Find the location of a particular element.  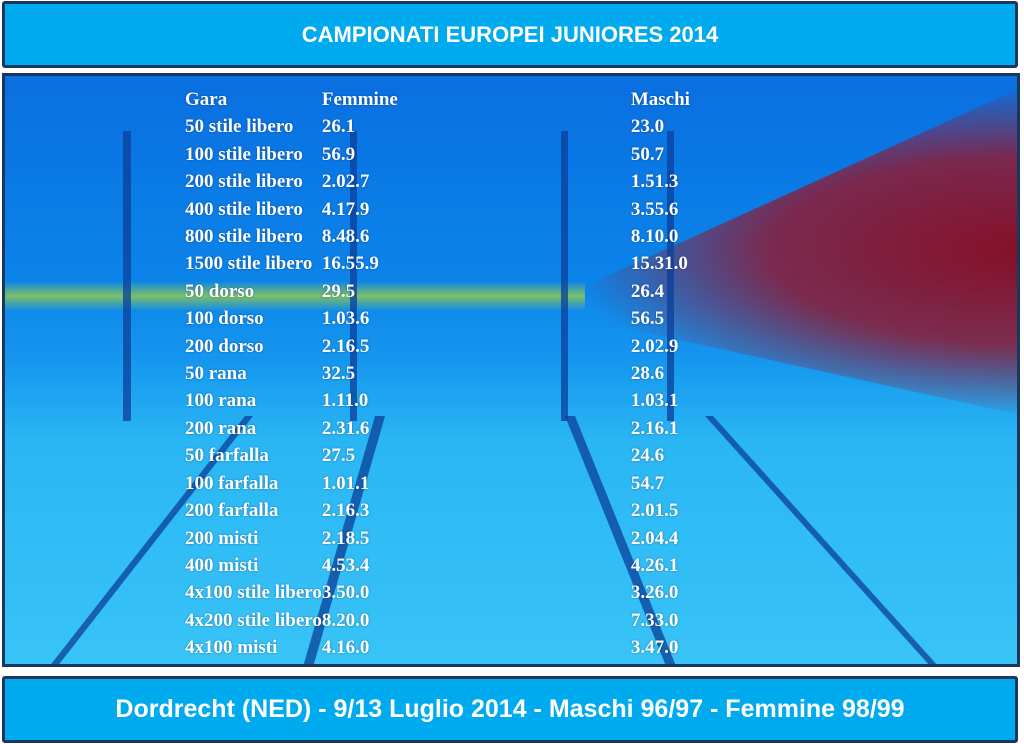

page-title: CAMPIONATI EUROPEI JUNIORES 2014 is located at coordinates (510, 34).